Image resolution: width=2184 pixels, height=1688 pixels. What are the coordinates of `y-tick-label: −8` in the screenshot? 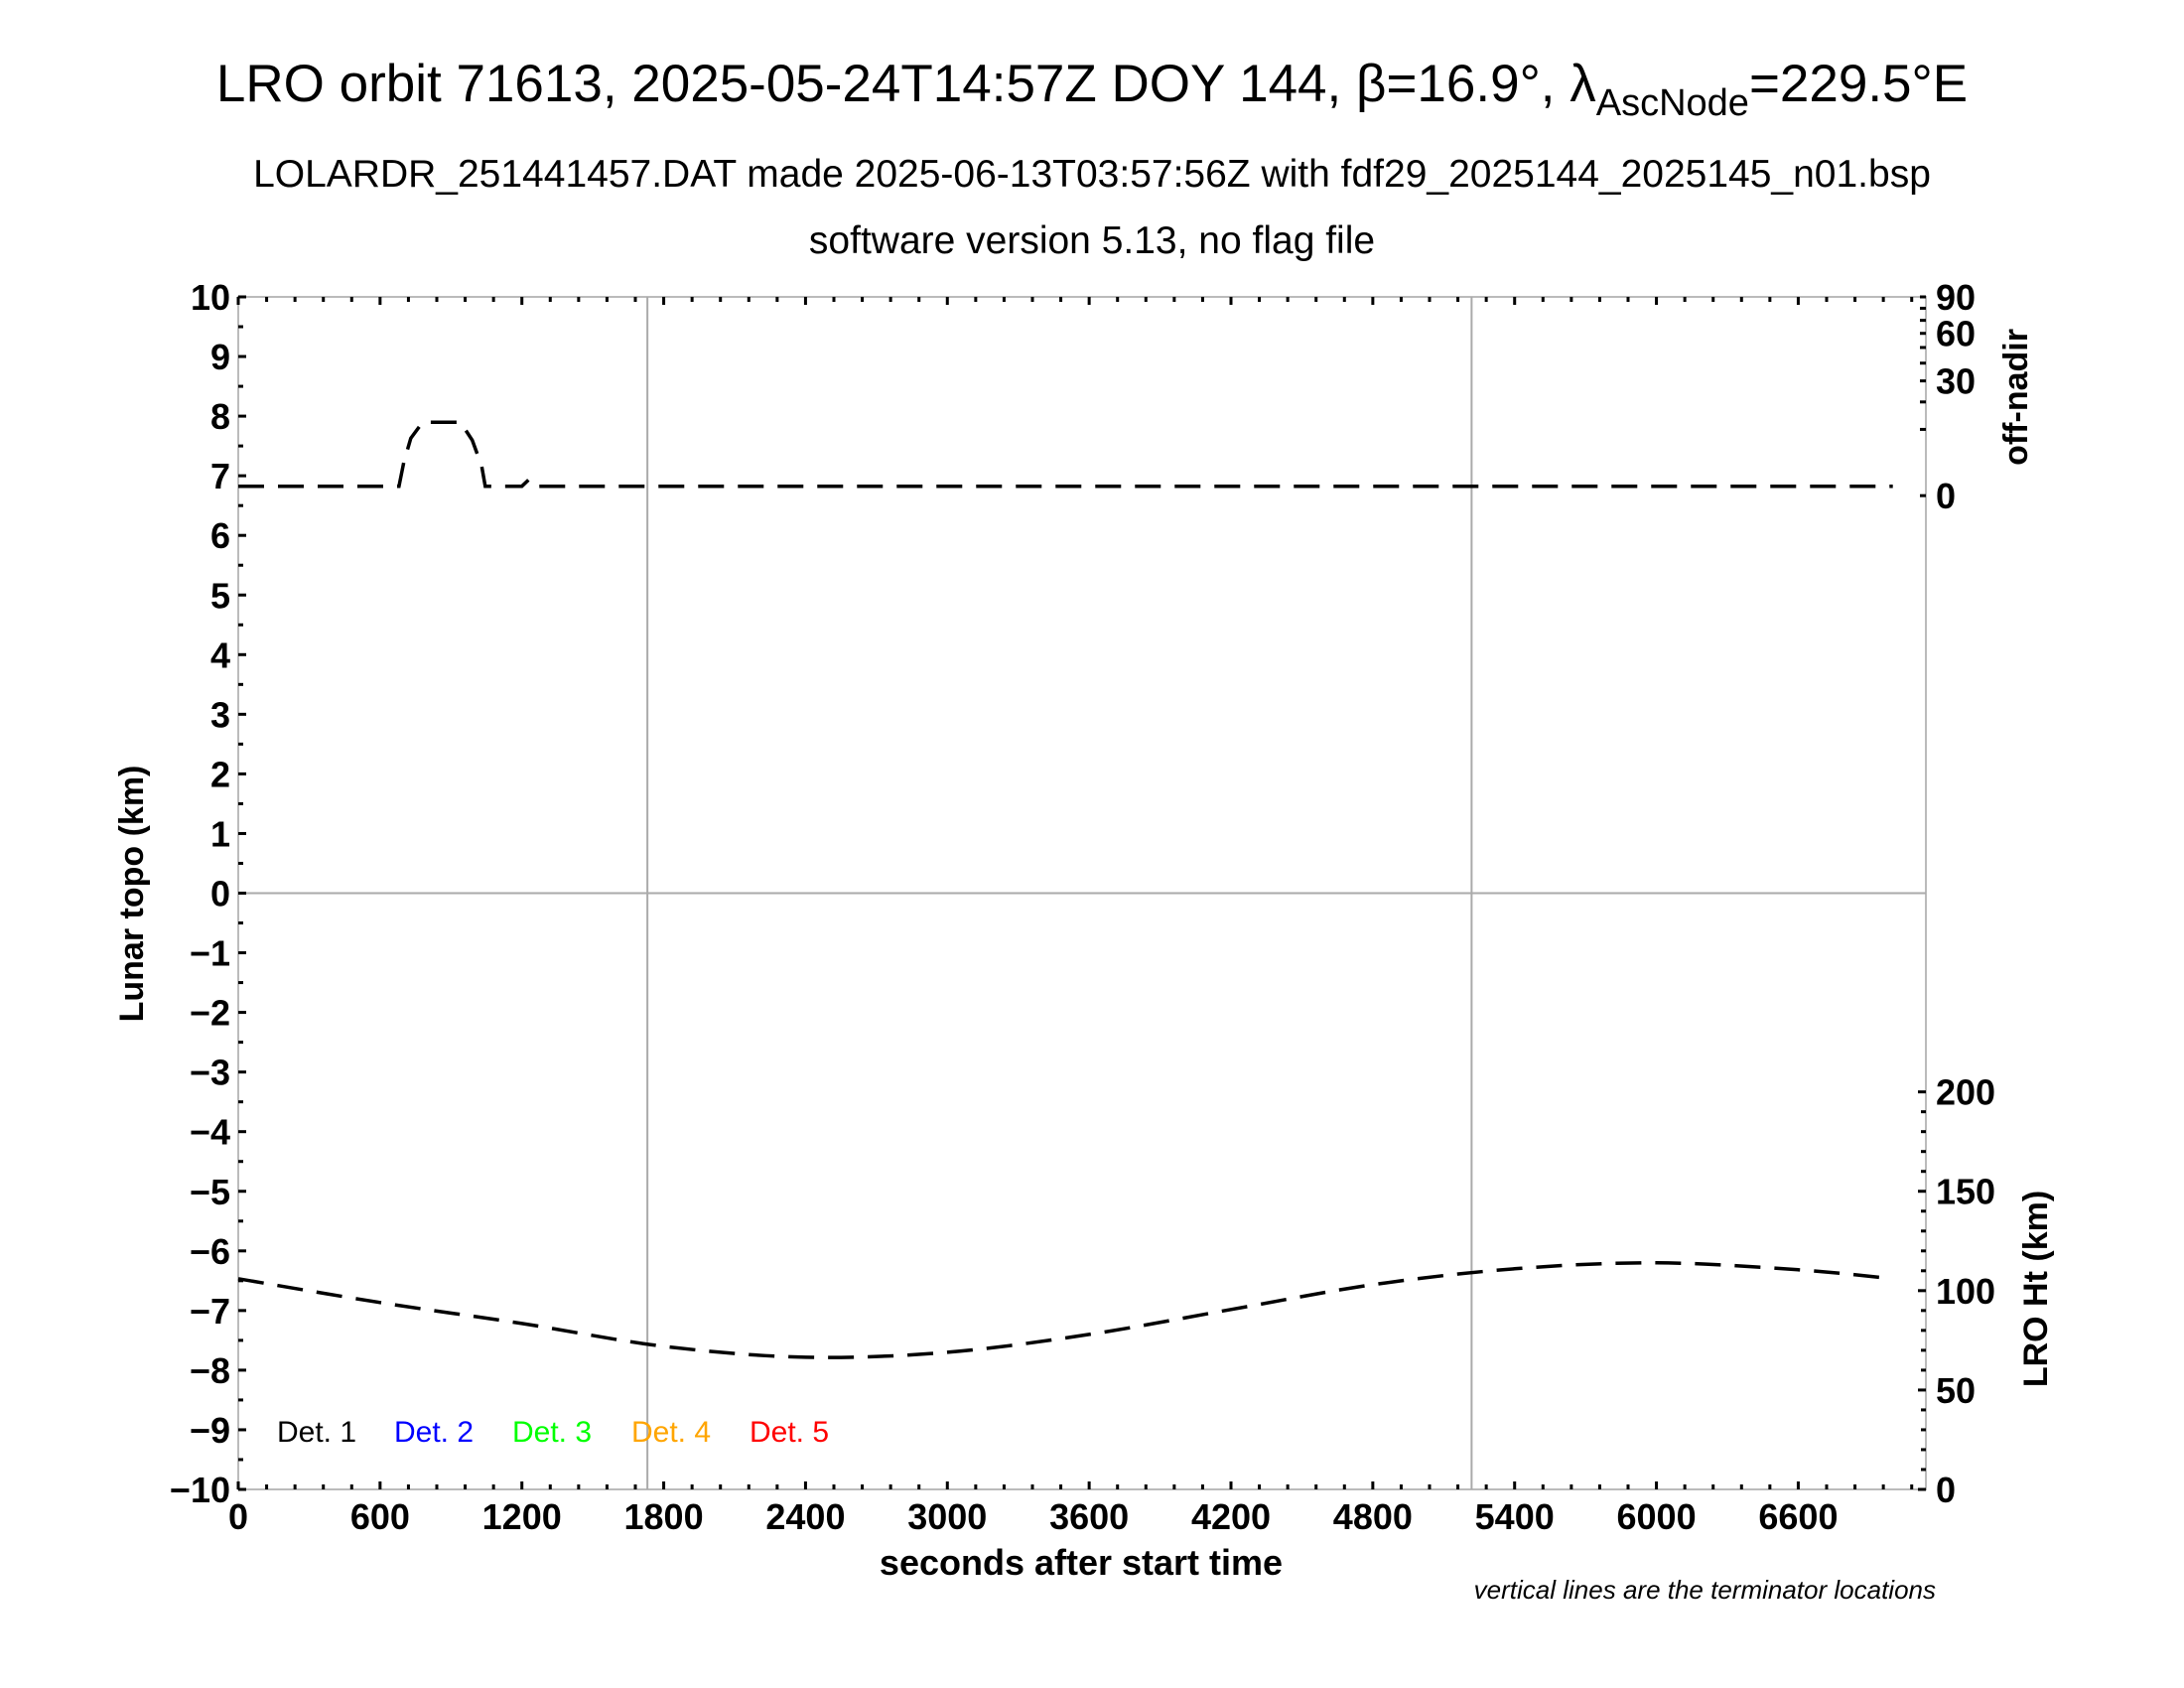 It's located at (210, 1370).